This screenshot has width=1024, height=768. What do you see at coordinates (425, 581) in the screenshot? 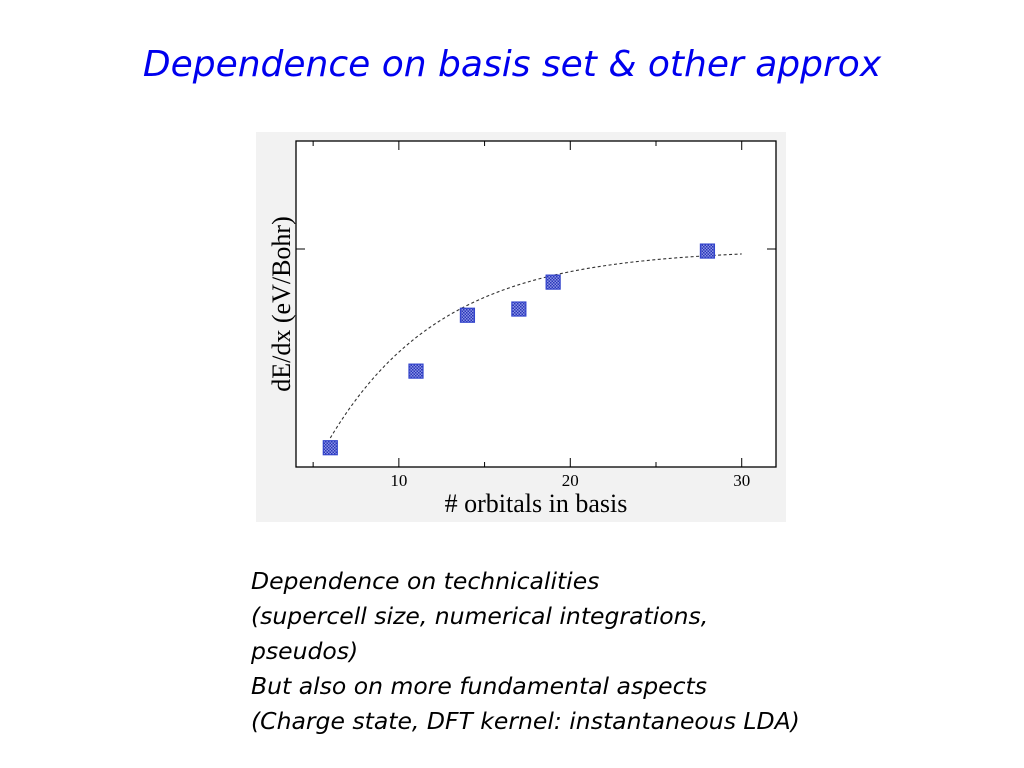
I see `caption-line: Dependence on technicalities` at bounding box center [425, 581].